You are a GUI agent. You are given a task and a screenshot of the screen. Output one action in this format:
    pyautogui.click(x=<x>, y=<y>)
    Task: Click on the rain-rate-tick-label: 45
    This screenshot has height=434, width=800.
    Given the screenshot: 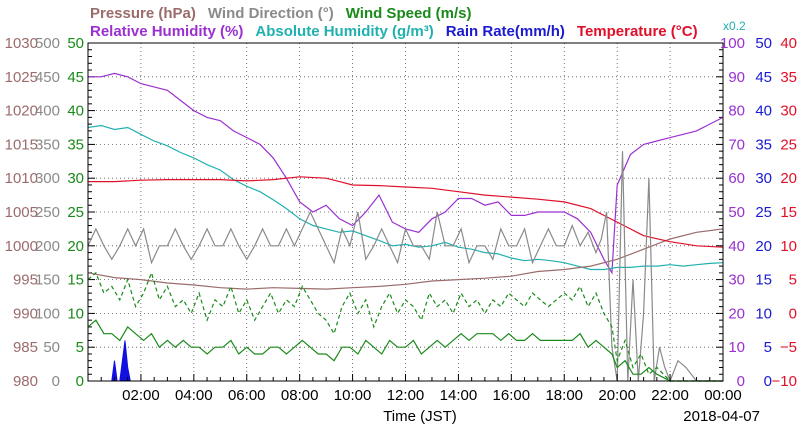 What is the action you would take?
    pyautogui.click(x=763, y=77)
    